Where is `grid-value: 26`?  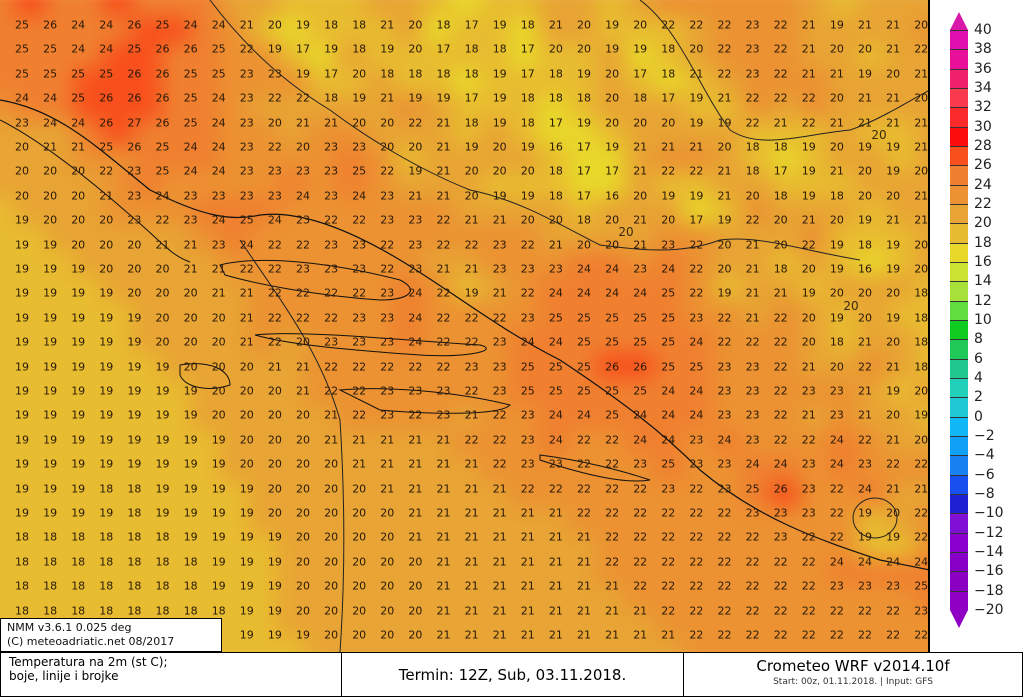 grid-value: 26 is located at coordinates (640, 367).